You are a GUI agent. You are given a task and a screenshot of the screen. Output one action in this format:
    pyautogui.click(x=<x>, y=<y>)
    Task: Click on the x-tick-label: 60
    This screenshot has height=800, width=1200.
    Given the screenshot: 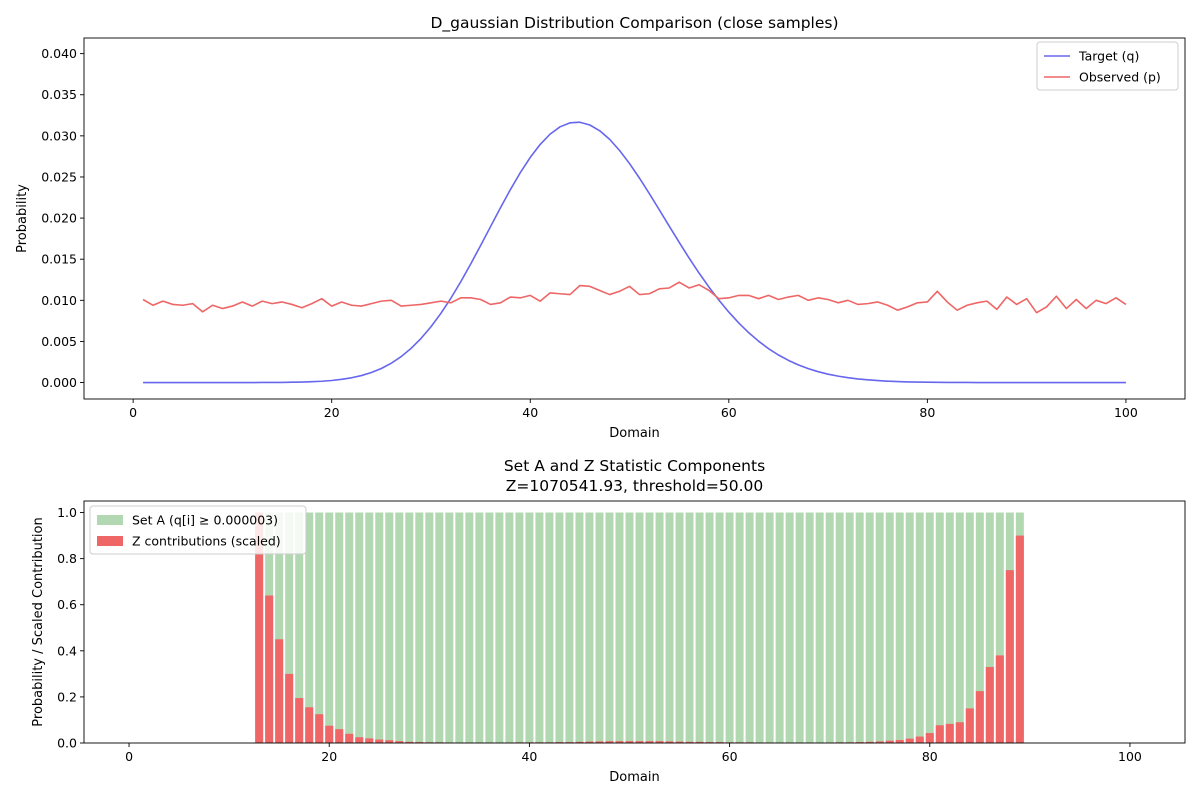 What is the action you would take?
    pyautogui.click(x=730, y=756)
    